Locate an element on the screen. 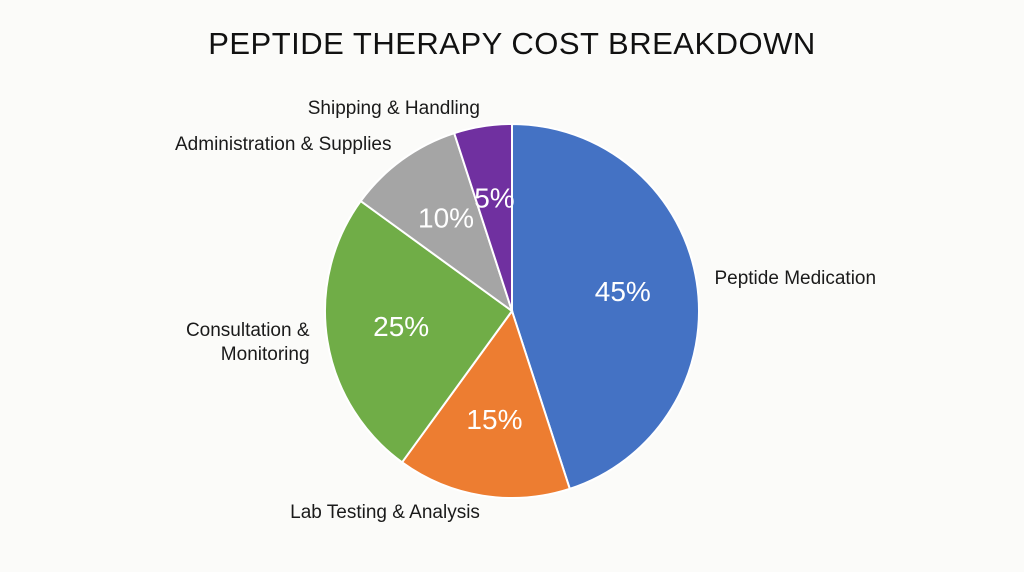 This screenshot has width=1024, height=572. slice-value-label: 25% is located at coordinates (401, 326).